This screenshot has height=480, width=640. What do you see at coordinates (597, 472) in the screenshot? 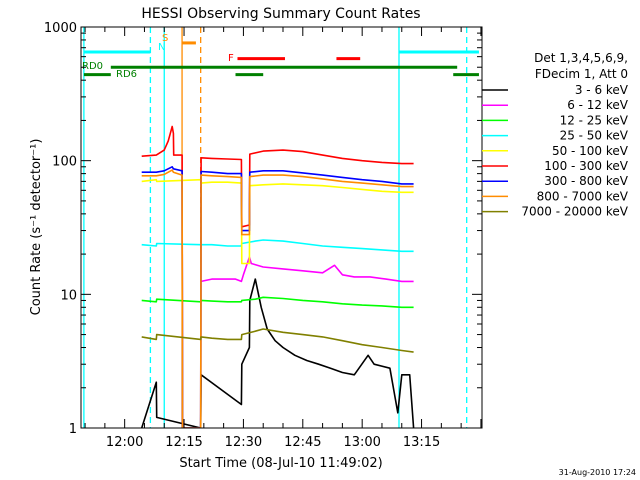
I see `footer-date: 31-Aug-2010 17:24` at bounding box center [597, 472].